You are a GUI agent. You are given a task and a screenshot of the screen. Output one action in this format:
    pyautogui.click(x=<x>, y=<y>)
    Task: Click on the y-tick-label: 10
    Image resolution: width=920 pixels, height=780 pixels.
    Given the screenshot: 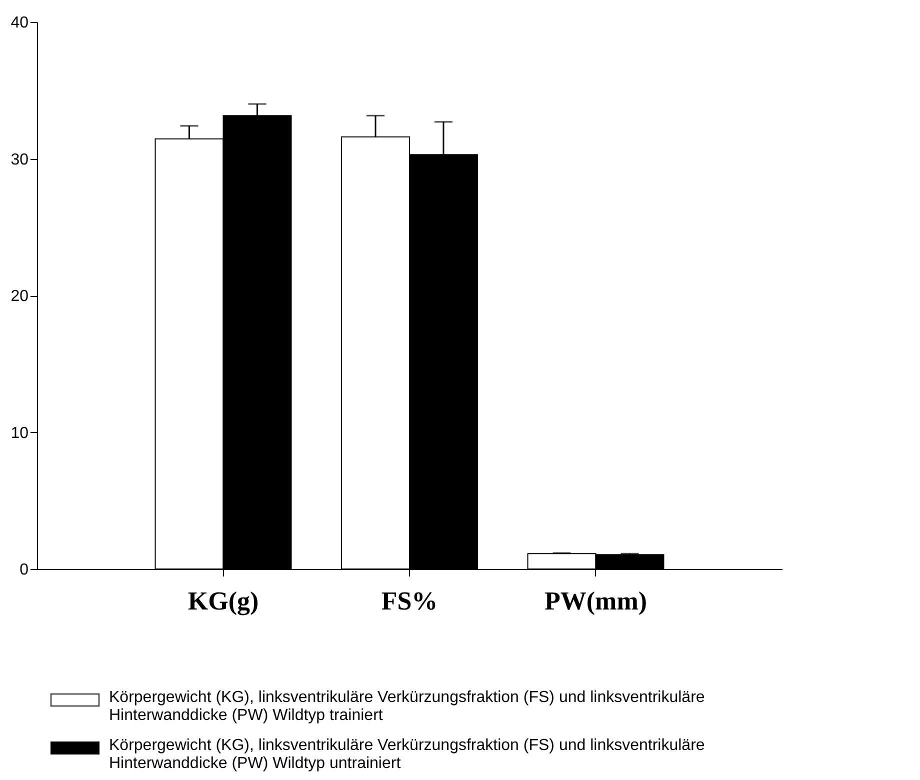 What is the action you would take?
    pyautogui.click(x=19, y=433)
    